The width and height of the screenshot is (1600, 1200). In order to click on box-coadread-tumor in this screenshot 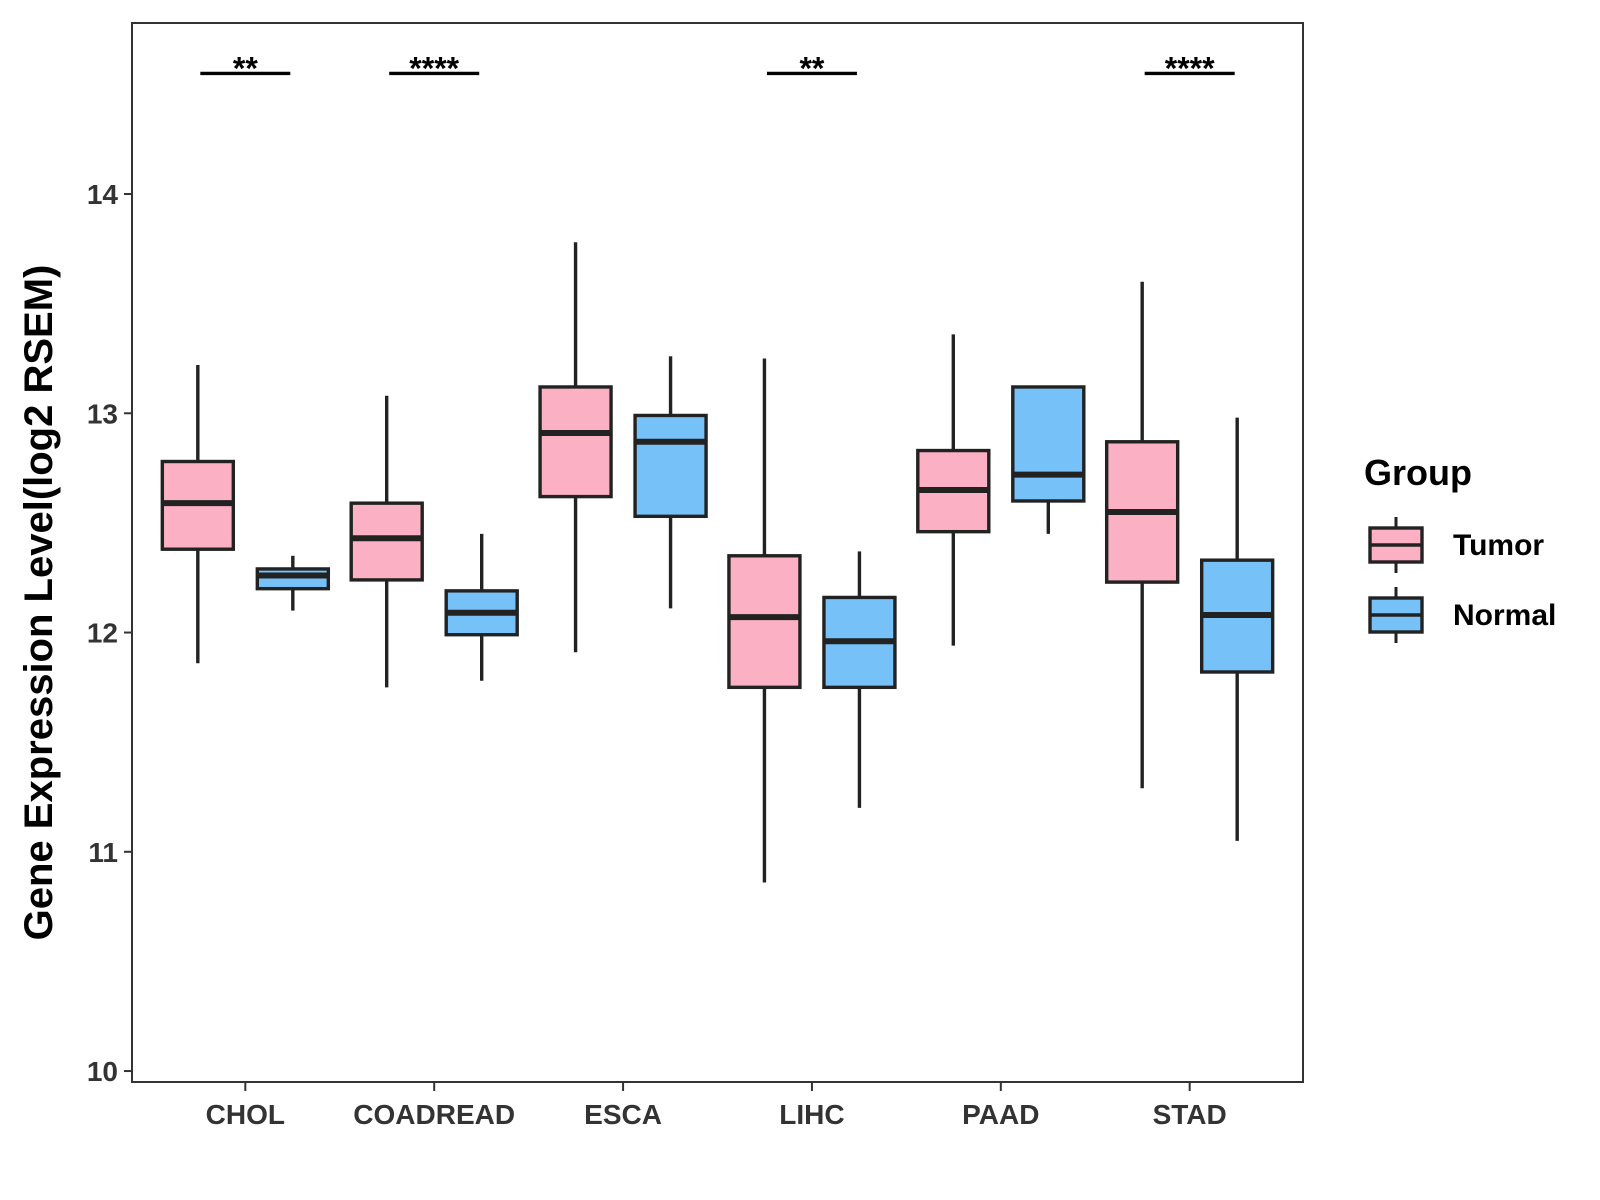, I will do `click(386, 541)`.